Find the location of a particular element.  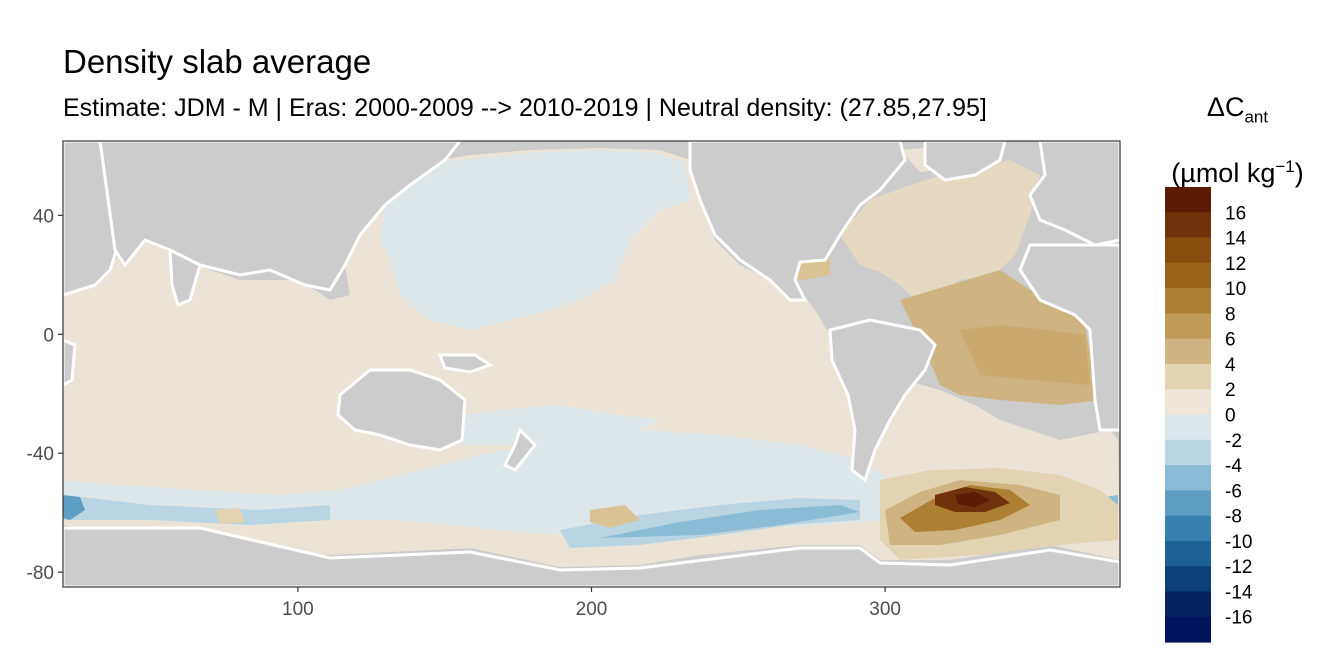

legend-title: ΔCant (µmol kg−1) is located at coordinates (1237, 140).